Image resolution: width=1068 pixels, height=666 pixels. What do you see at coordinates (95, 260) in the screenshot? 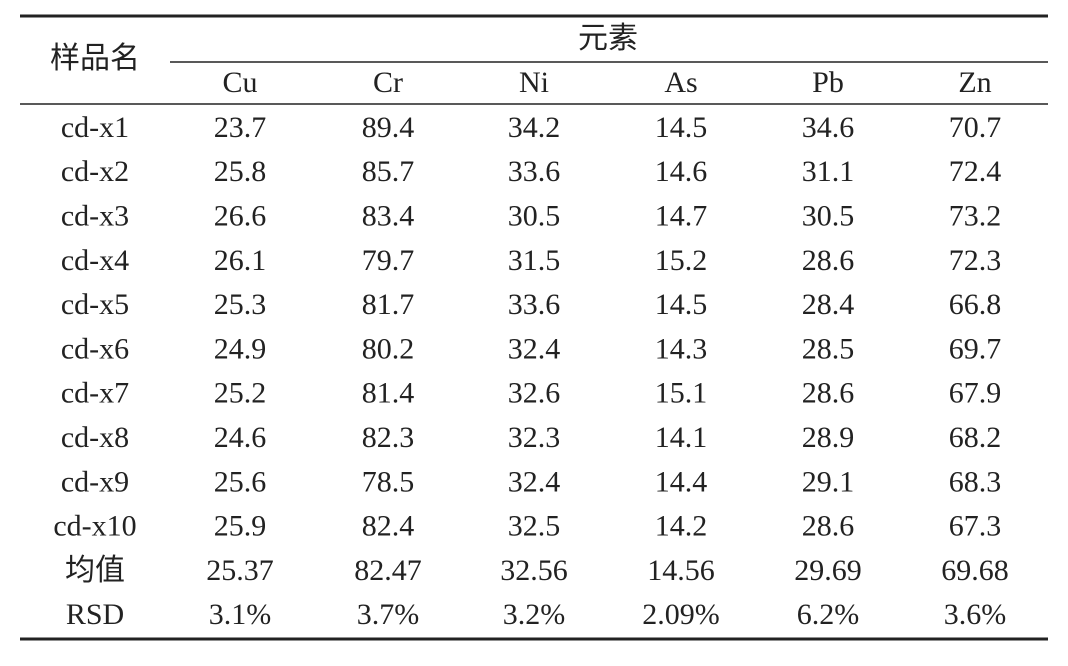
I see `row-label: cd-x4` at bounding box center [95, 260].